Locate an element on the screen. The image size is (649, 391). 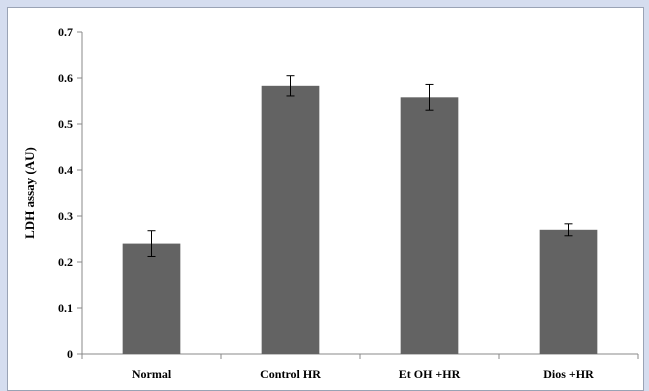
category-labels: Normal Control HR Et OH +HR Dios +HR is located at coordinates (363, 374).